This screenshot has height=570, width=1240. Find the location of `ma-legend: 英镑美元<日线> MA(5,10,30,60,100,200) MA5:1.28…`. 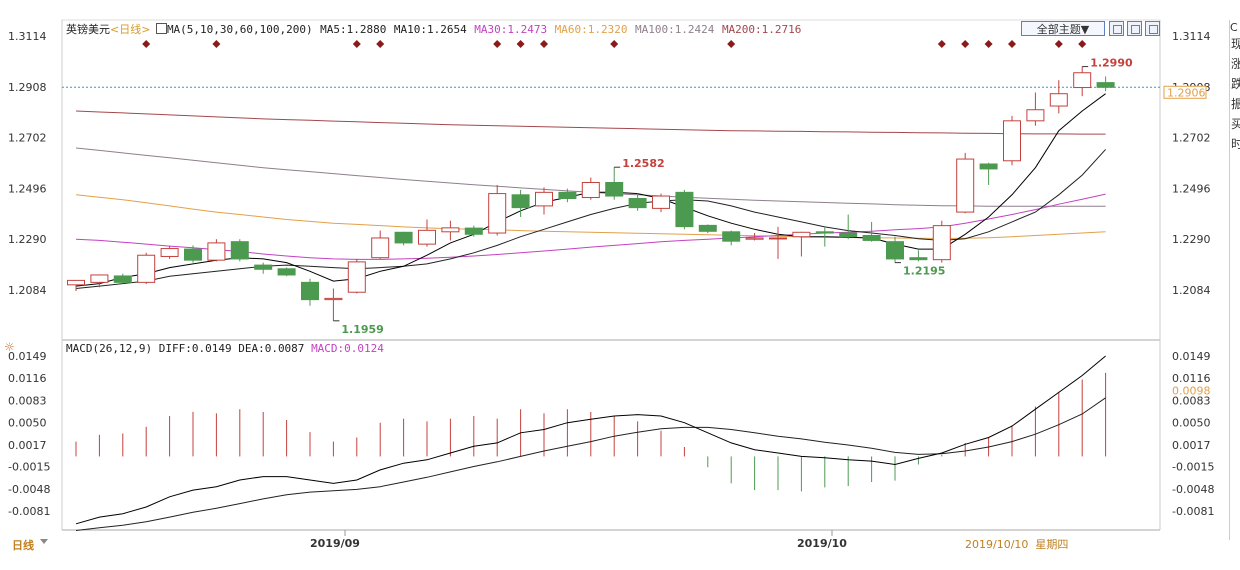

ma-legend: 英镑美元<日线> MA(5,10,30,60,100,200) MA5:1.28… is located at coordinates (433, 29).